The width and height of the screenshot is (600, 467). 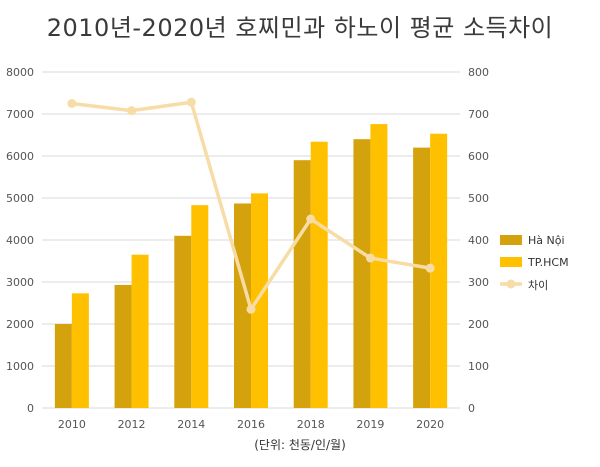 I want to click on y-left-tick-label: 3000, so click(x=20, y=282).